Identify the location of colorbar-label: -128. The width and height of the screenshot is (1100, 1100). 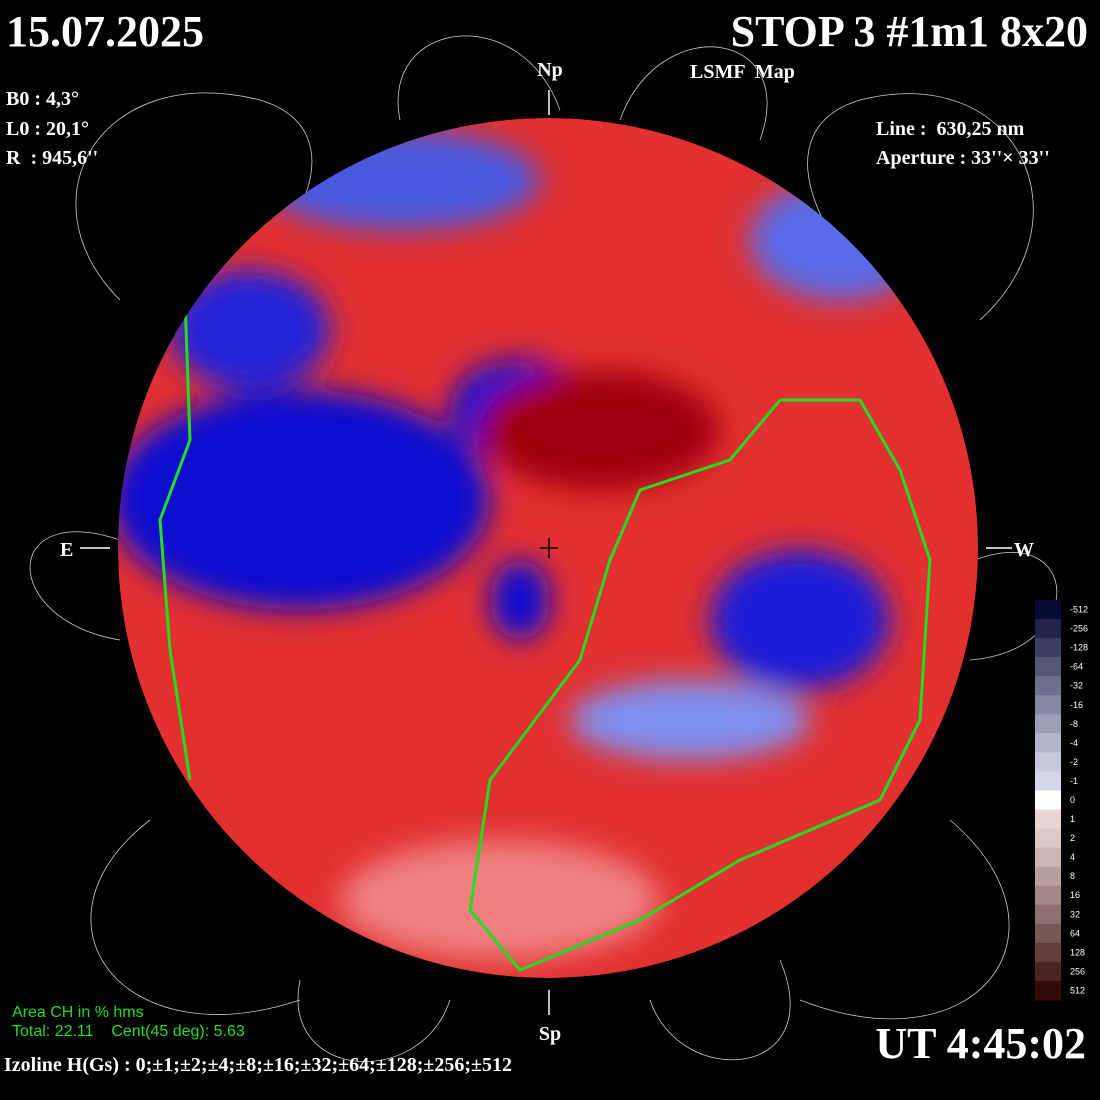
(1079, 648).